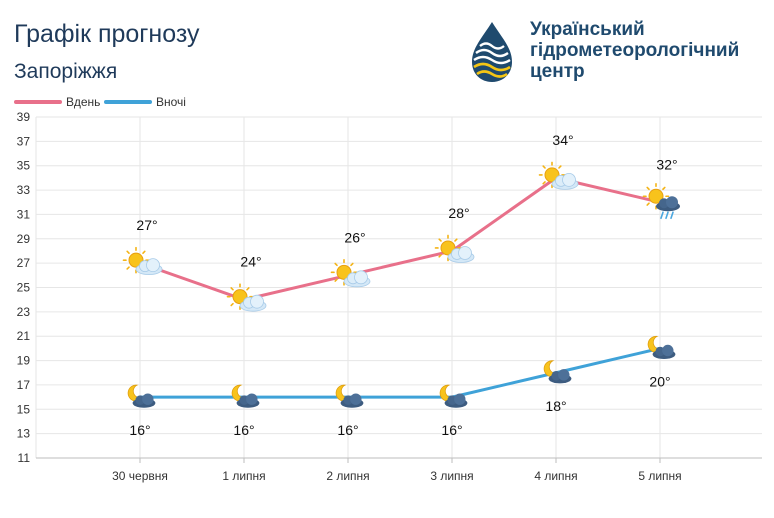 The width and height of the screenshot is (774, 518). I want to click on x-tick-label: 4 липня, so click(555, 476).